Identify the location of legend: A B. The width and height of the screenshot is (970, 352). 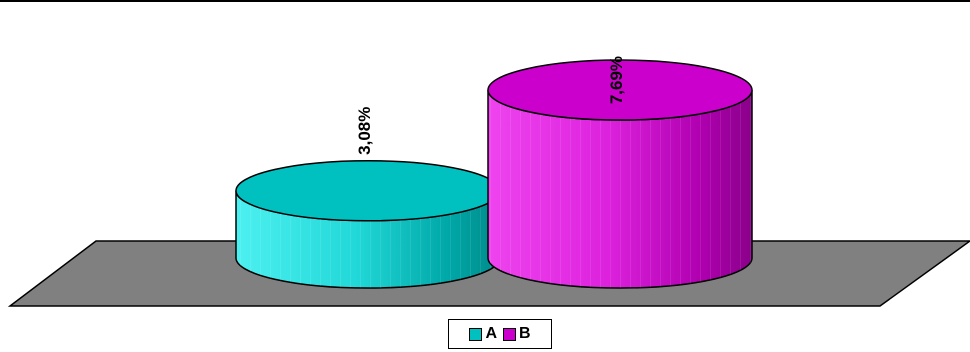
(500, 334).